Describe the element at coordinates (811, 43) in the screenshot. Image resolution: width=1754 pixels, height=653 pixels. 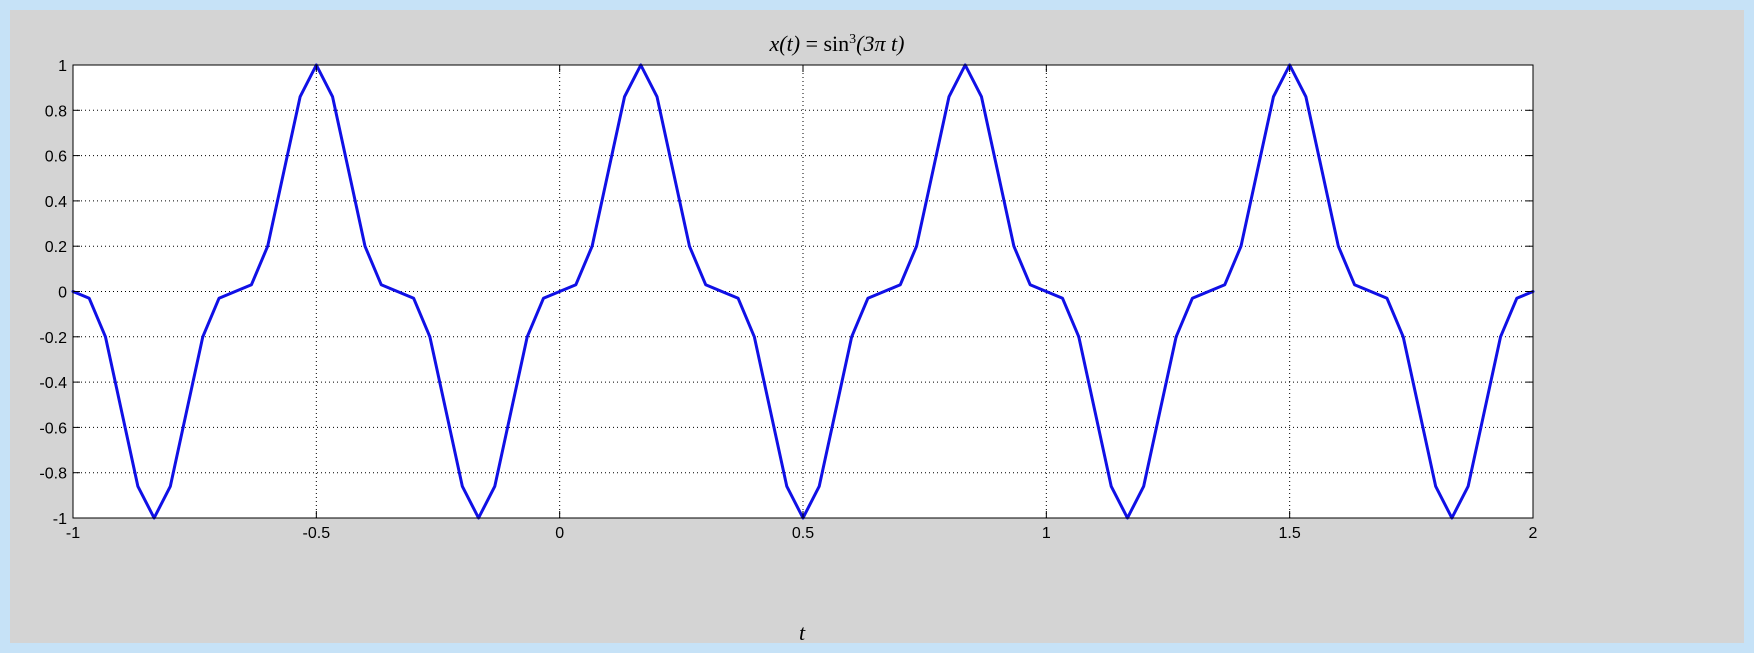
I see `title-equals: =` at that location.